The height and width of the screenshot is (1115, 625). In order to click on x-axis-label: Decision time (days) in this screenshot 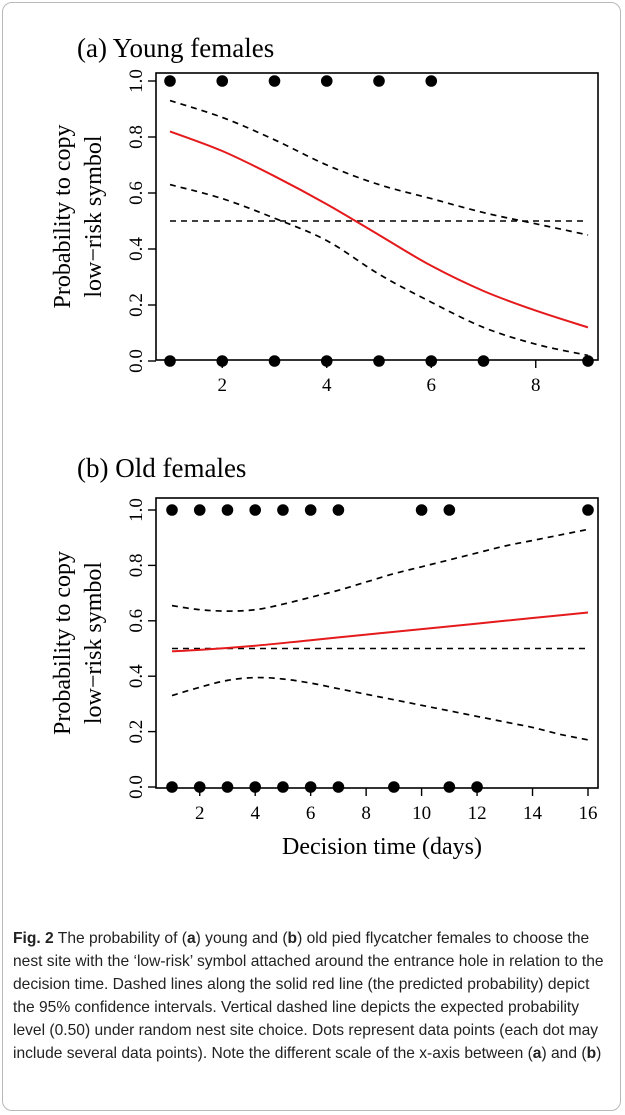, I will do `click(382, 847)`.